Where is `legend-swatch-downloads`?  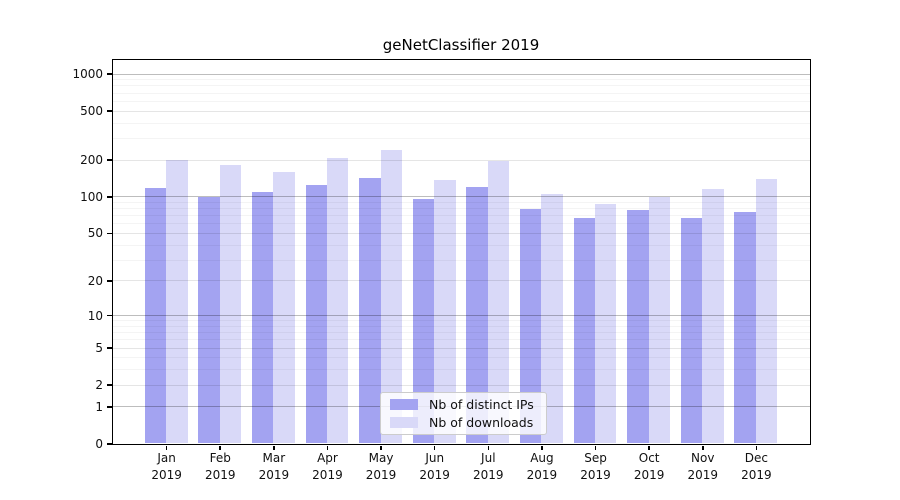
legend-swatch-downloads is located at coordinates (404, 422).